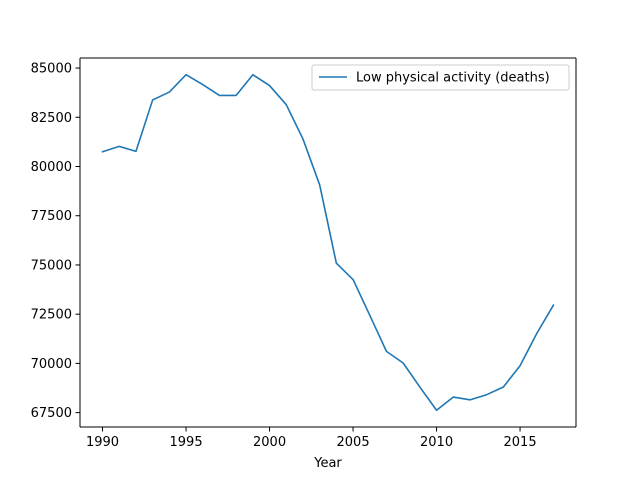  Describe the element at coordinates (51, 216) in the screenshot. I see `y-tick-label: 77500` at that location.